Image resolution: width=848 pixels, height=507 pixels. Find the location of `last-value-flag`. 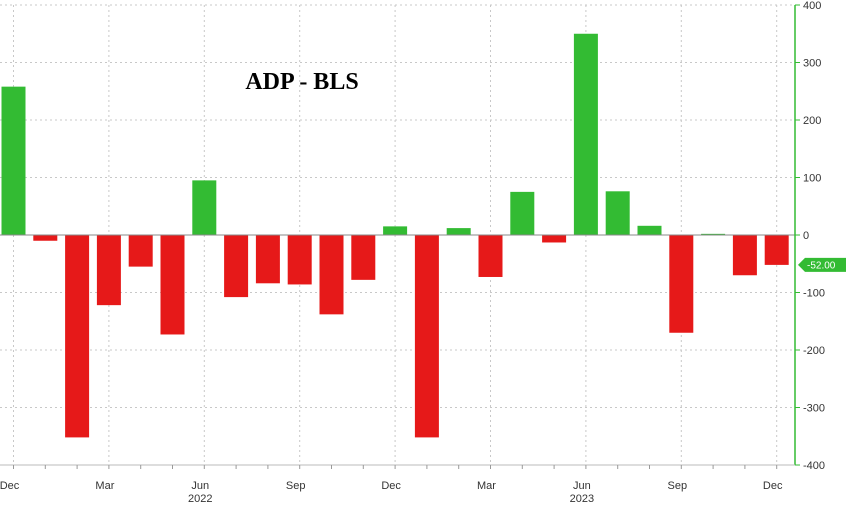

last-value-flag is located at coordinates (822, 264).